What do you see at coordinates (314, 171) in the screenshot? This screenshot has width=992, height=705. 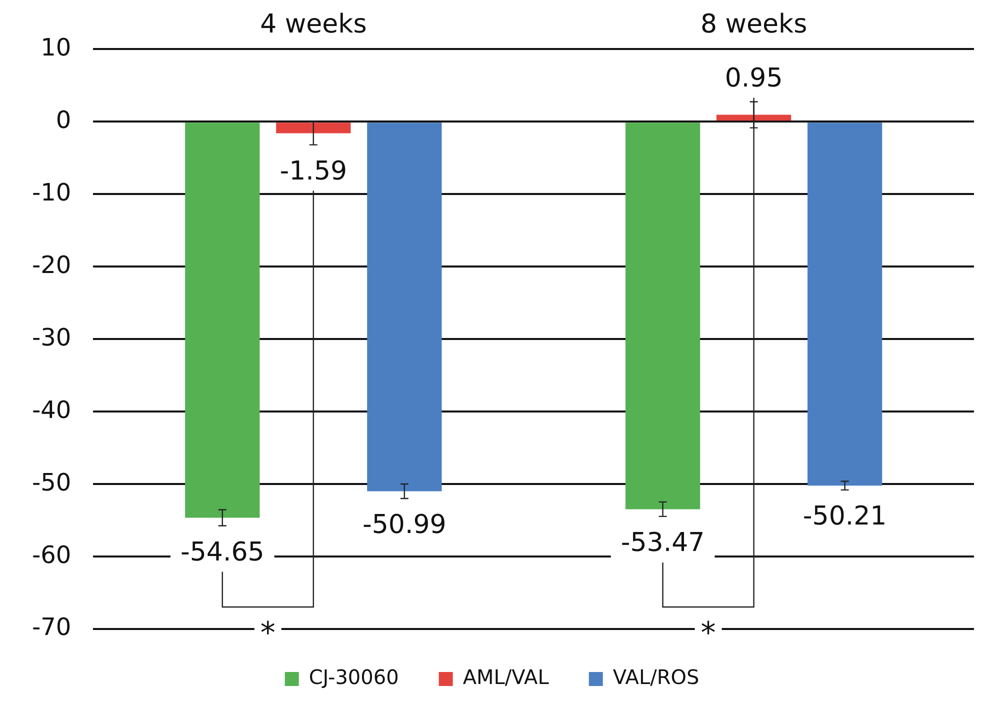 I see `data-label: -1.59` at bounding box center [314, 171].